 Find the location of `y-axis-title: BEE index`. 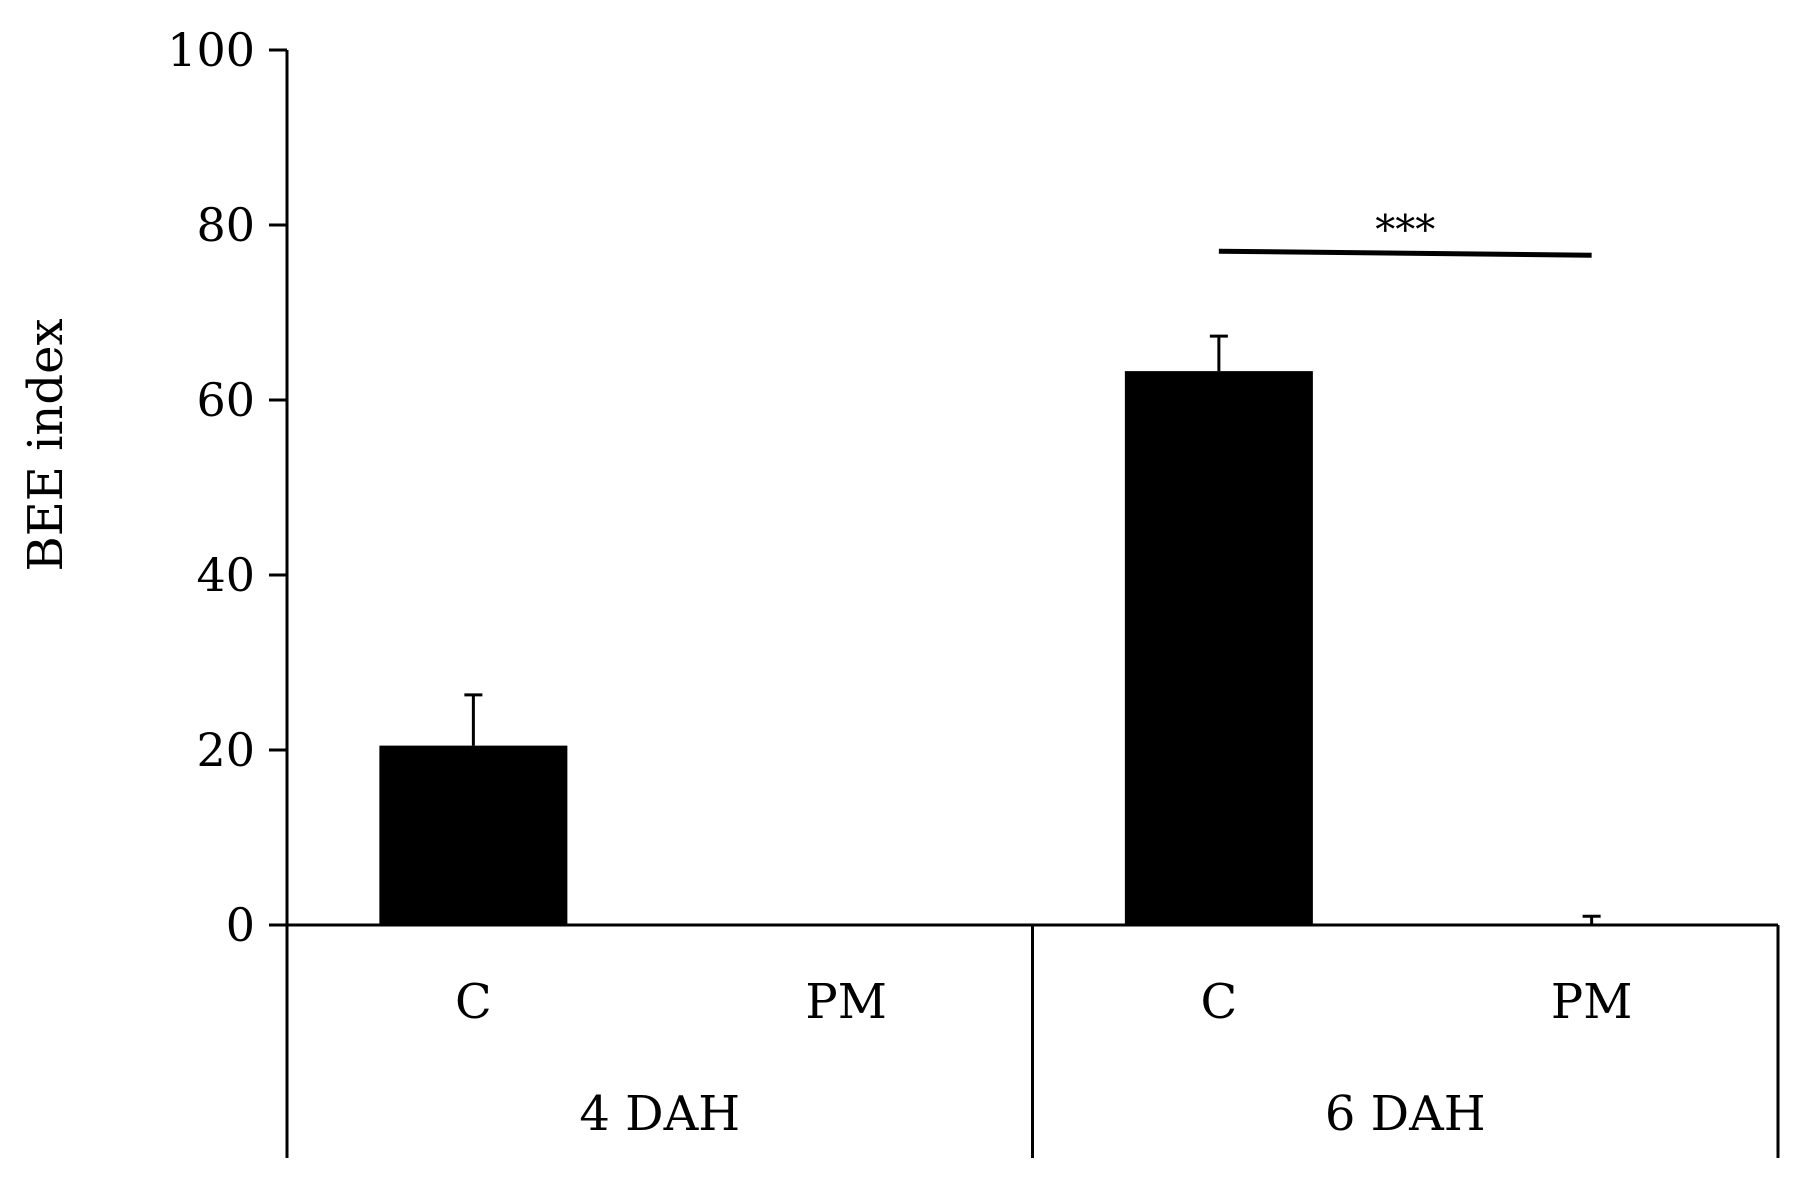

y-axis-title: BEE index is located at coordinates (46, 444).